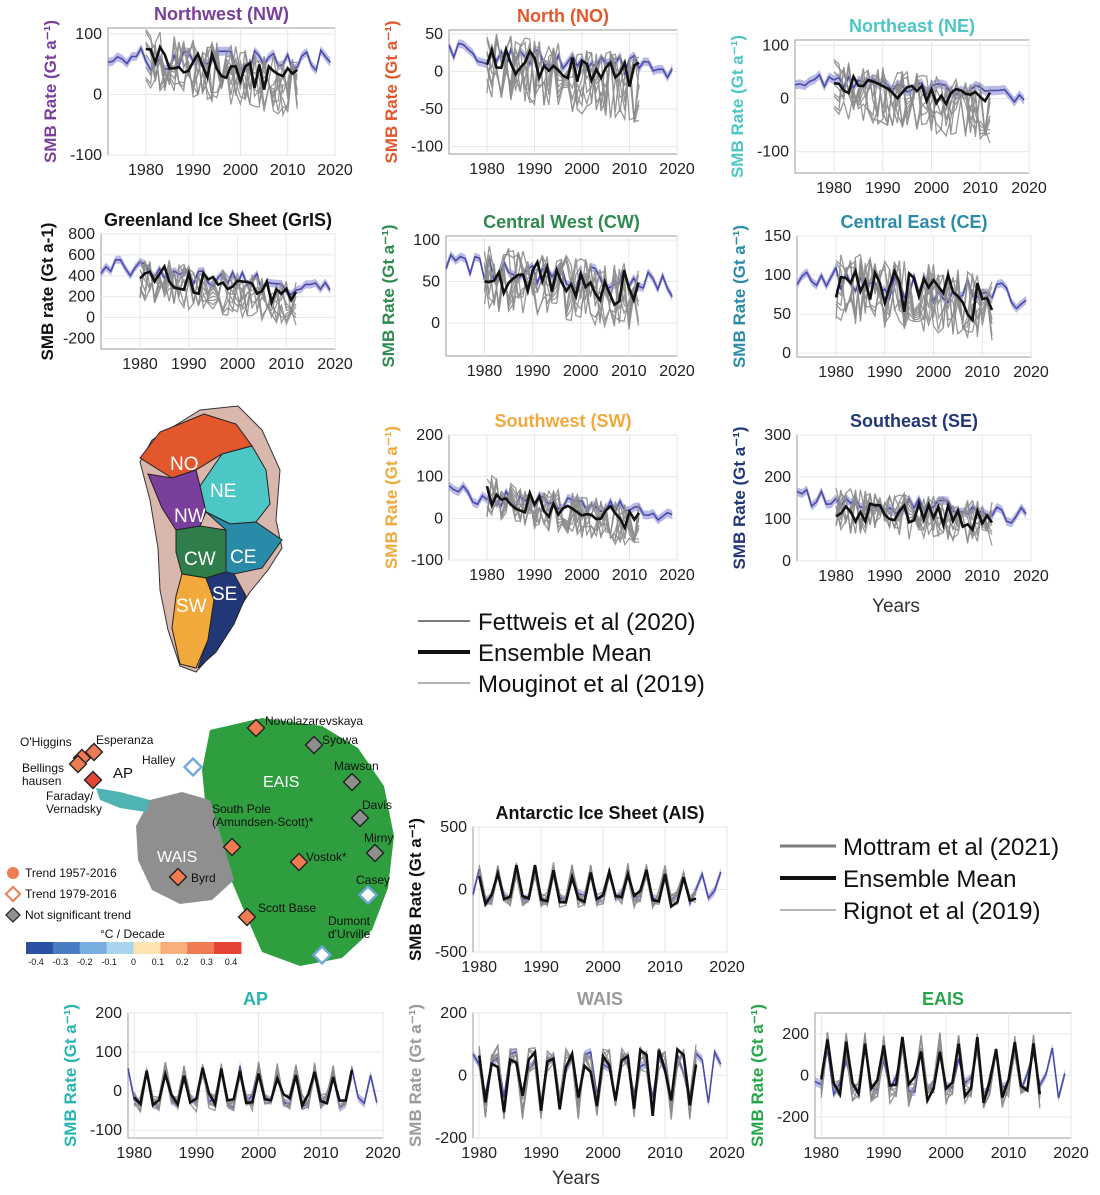  I want to click on plot-area-CE, so click(914, 296).